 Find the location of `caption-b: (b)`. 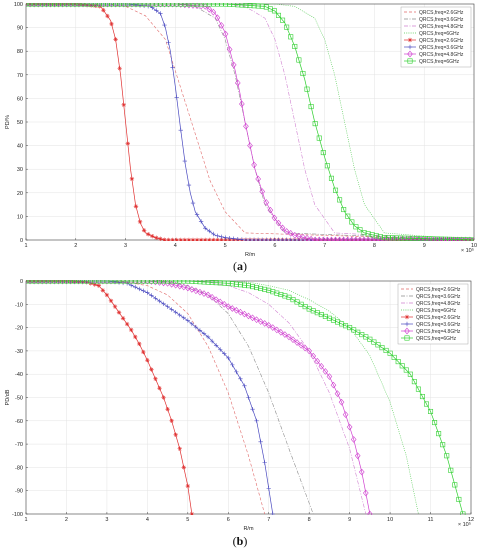

caption-b: (b) is located at coordinates (240, 541).